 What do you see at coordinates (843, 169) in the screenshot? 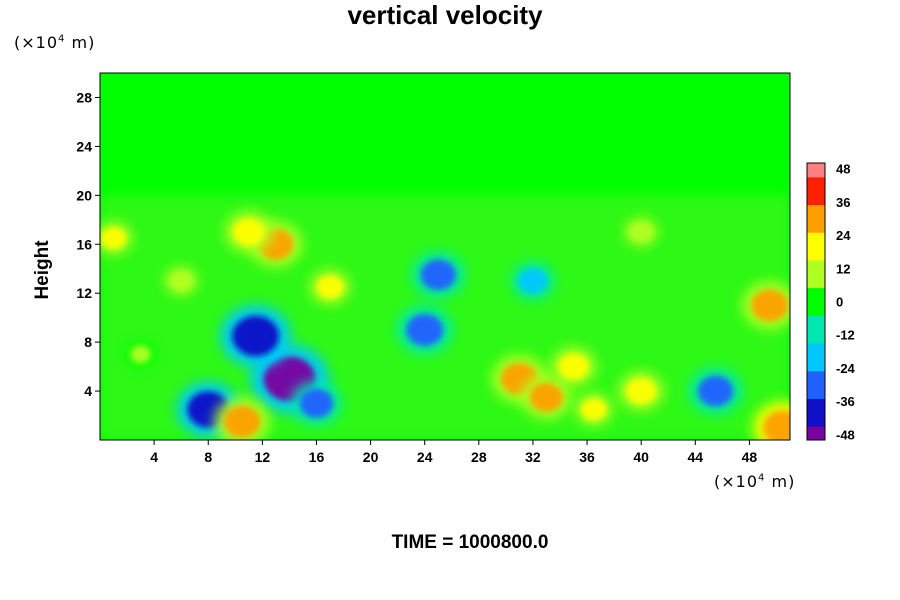
I see `colorbar-tick-label: 48` at bounding box center [843, 169].